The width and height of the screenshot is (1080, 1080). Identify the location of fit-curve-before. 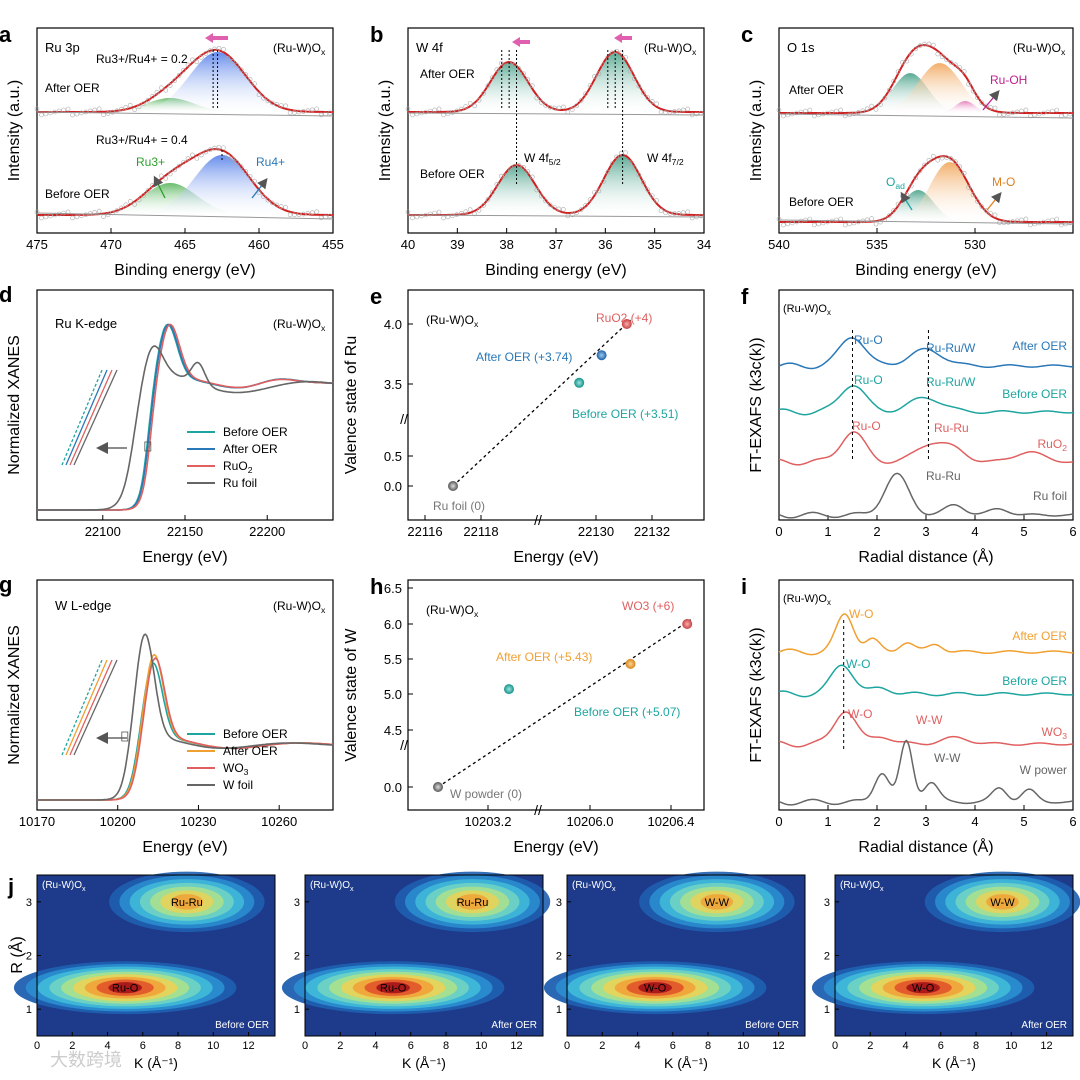
(185, 182).